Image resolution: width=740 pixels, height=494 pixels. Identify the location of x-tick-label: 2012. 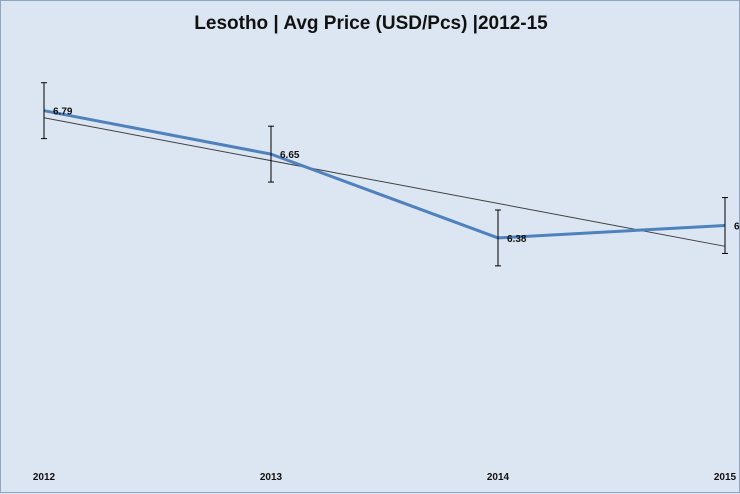
(44, 477).